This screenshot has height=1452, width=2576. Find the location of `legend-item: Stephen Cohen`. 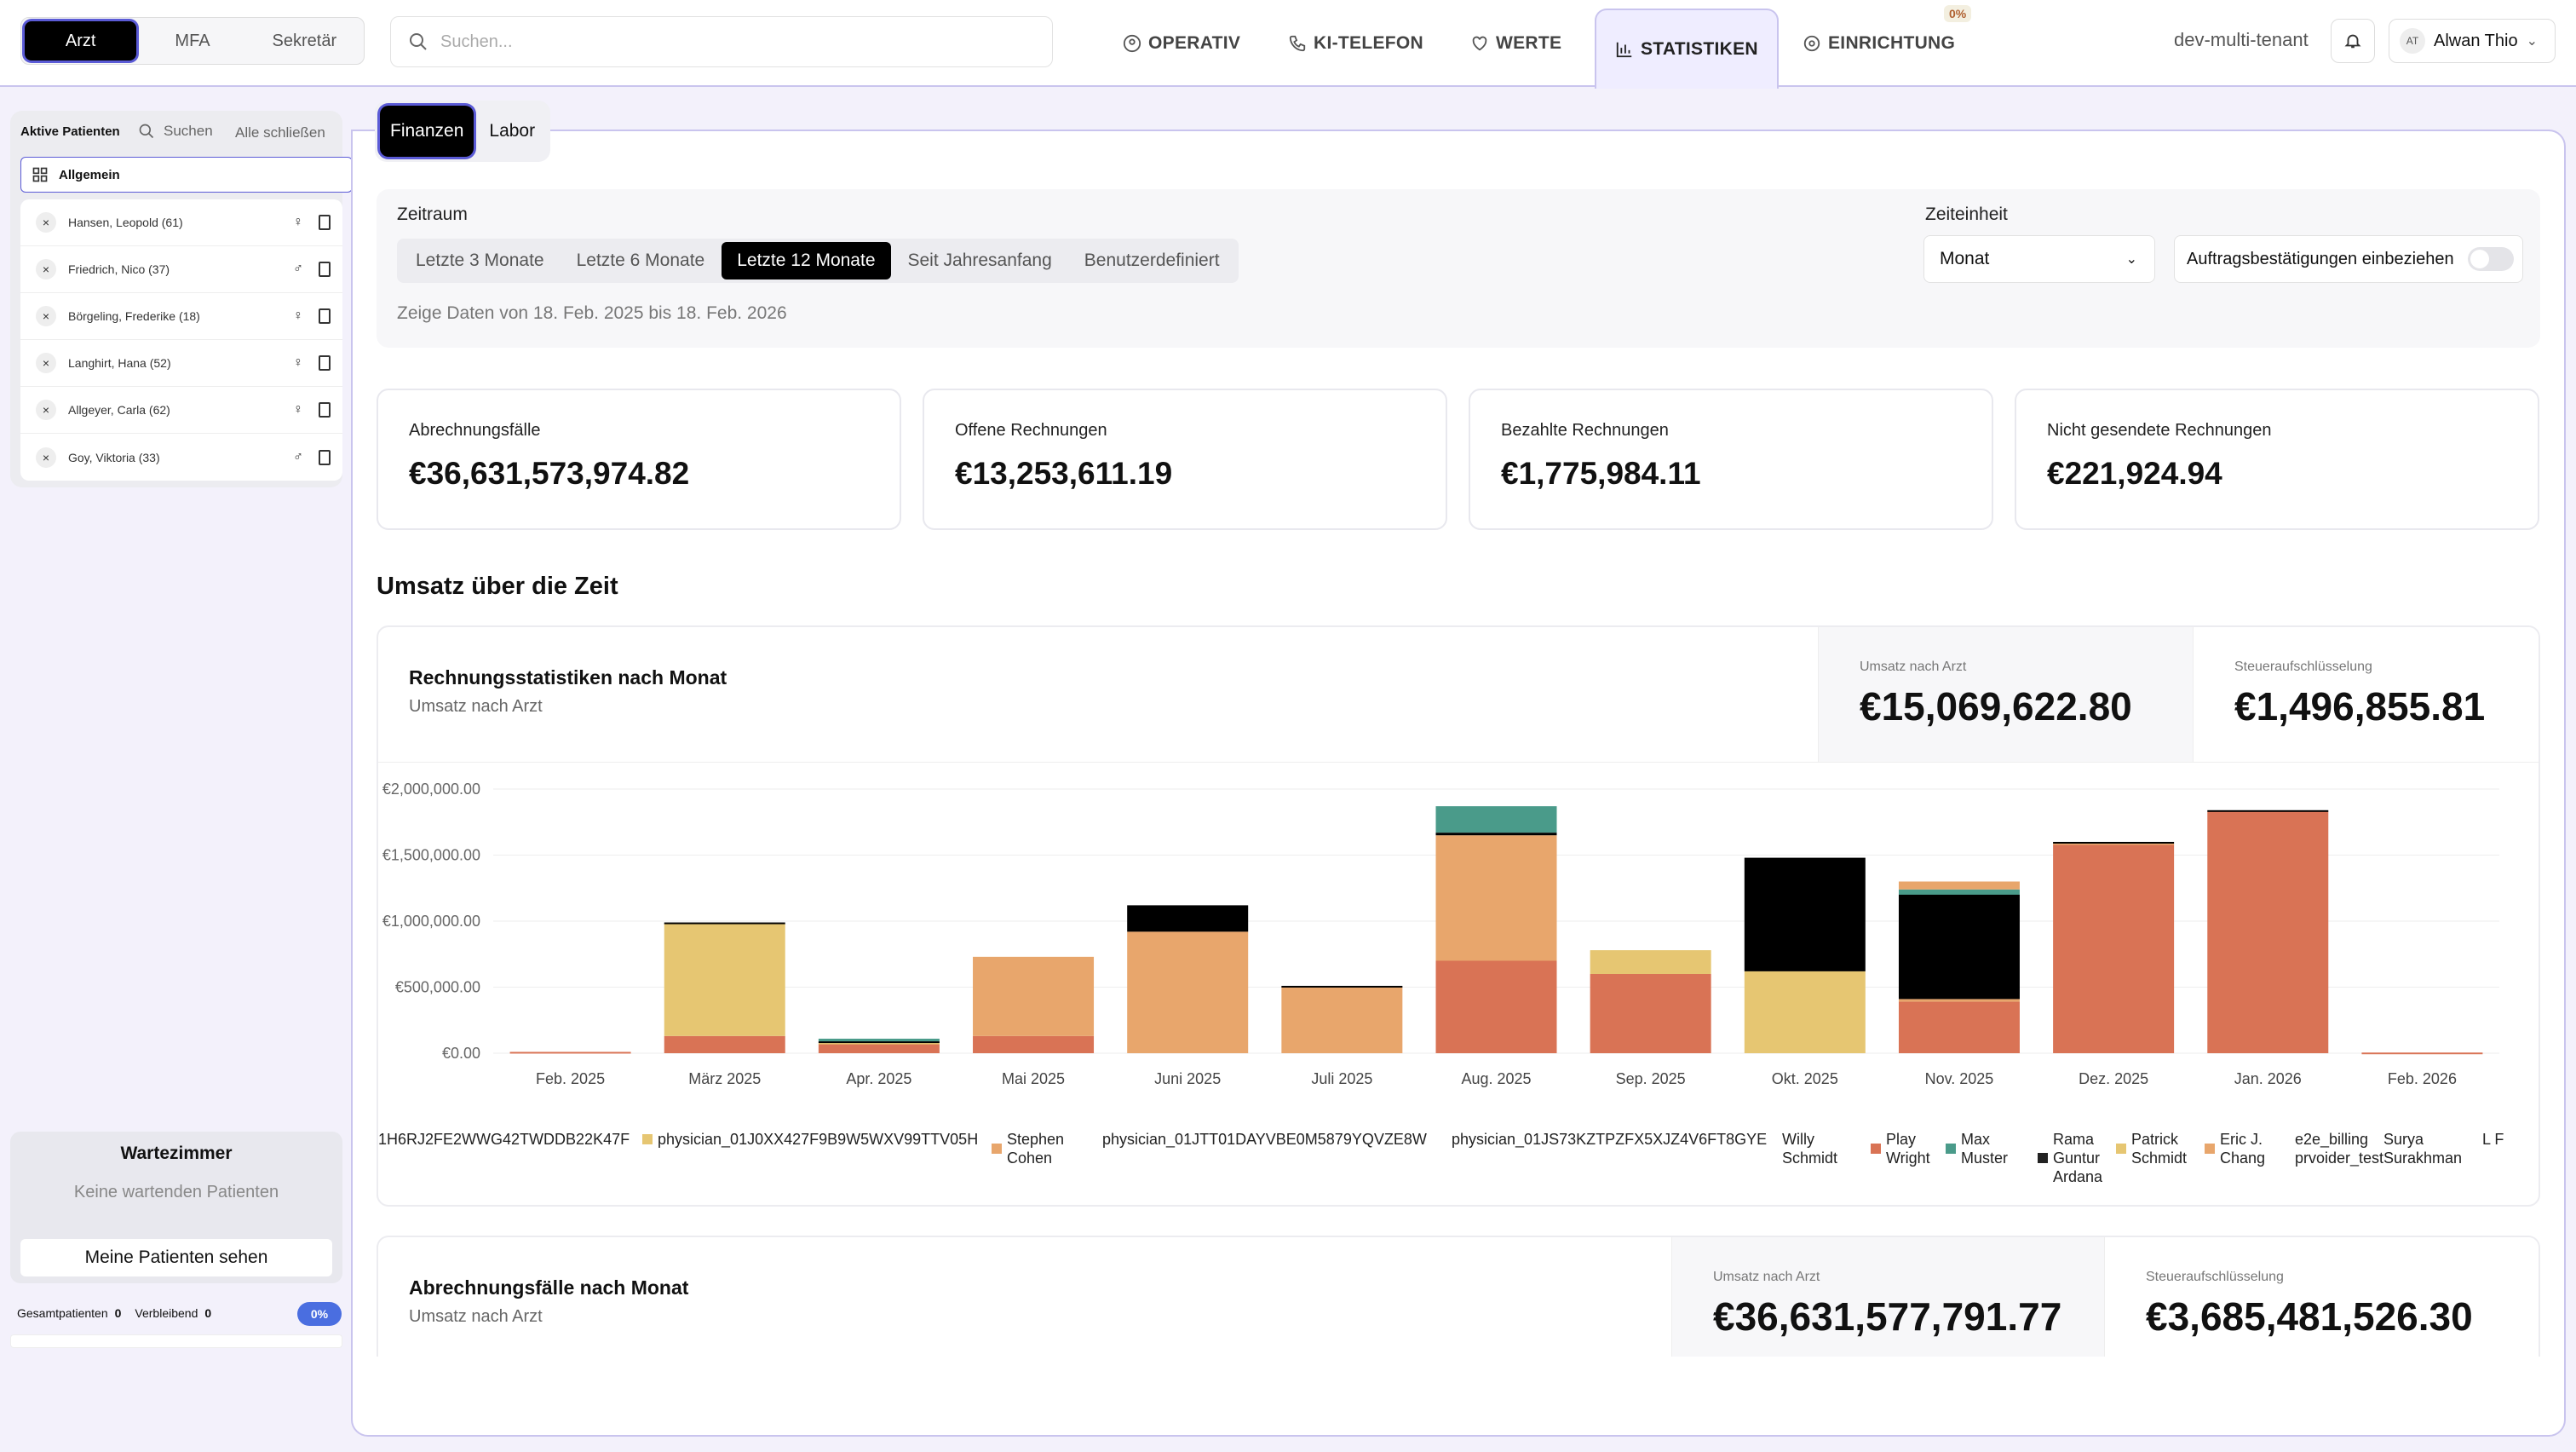

legend-item: Stephen Cohen is located at coordinates (1030, 1148).